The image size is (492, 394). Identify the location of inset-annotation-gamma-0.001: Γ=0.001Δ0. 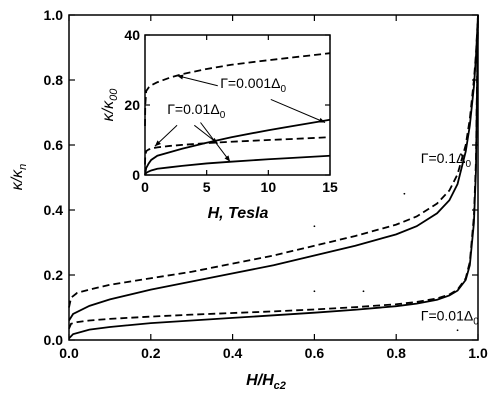
(253, 85).